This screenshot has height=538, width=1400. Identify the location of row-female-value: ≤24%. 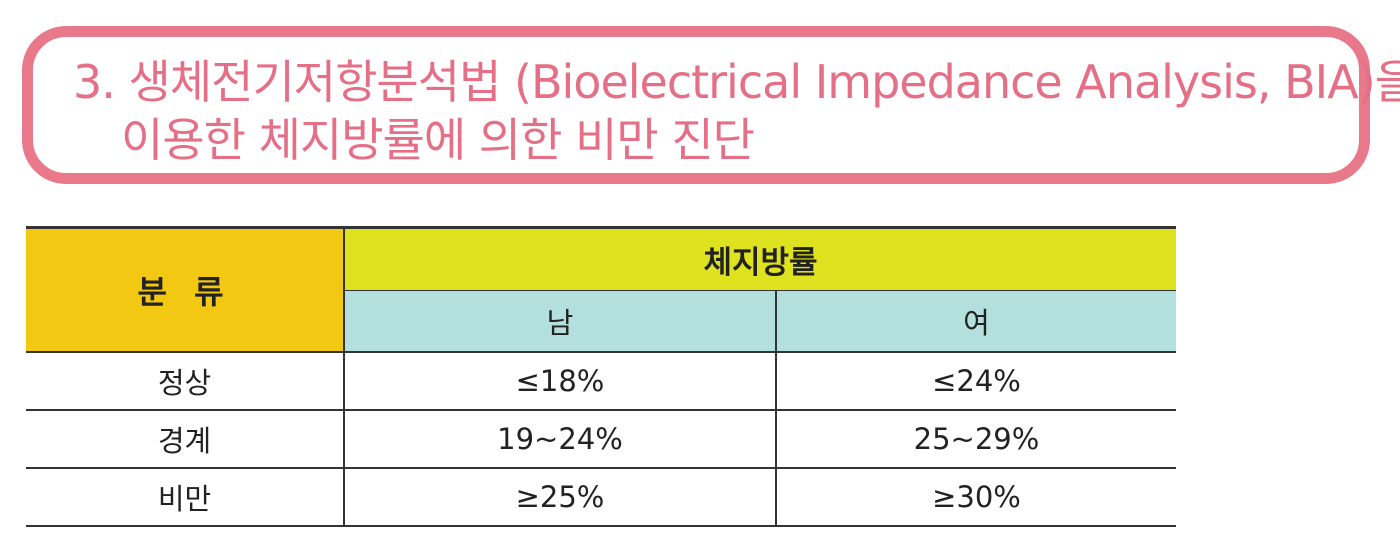
(976, 381).